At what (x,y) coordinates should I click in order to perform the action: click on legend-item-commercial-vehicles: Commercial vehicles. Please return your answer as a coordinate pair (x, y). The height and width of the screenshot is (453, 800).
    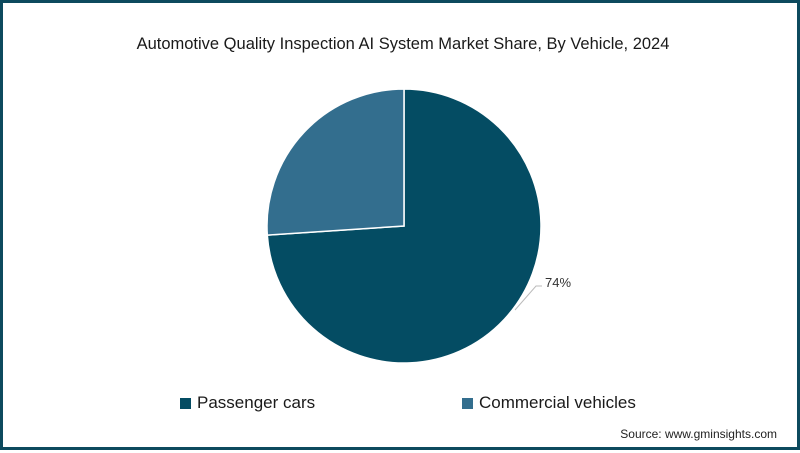
    Looking at the image, I should click on (549, 403).